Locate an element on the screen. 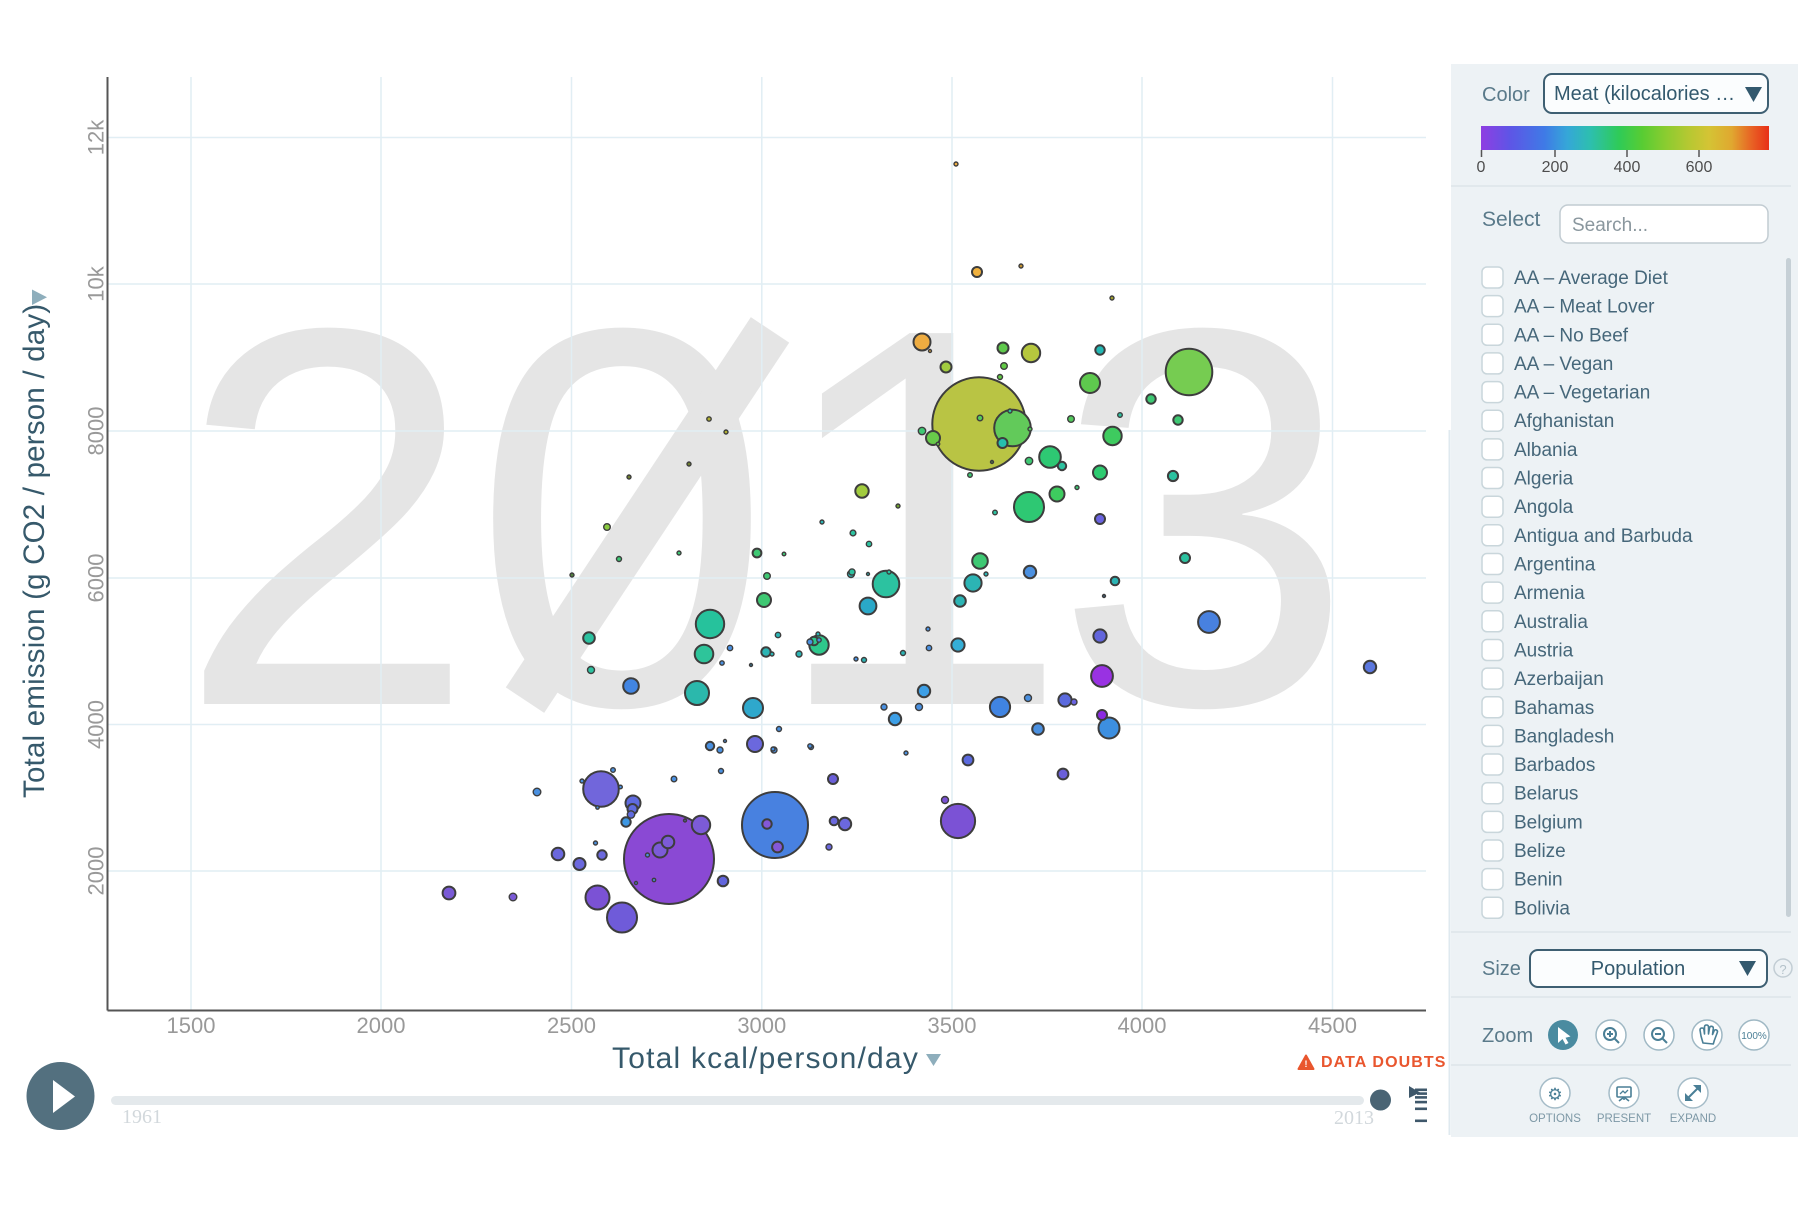 The width and height of the screenshot is (1800, 1205). svg-text: 3000 is located at coordinates (761, 1025).